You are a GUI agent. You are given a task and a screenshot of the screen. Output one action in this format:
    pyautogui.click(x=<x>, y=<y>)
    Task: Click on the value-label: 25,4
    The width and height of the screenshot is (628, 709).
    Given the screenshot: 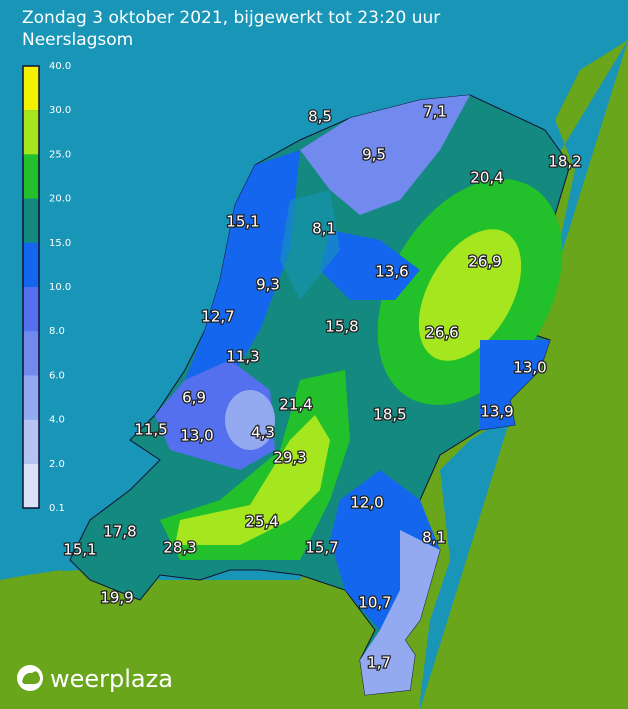 What is the action you would take?
    pyautogui.click(x=261, y=522)
    